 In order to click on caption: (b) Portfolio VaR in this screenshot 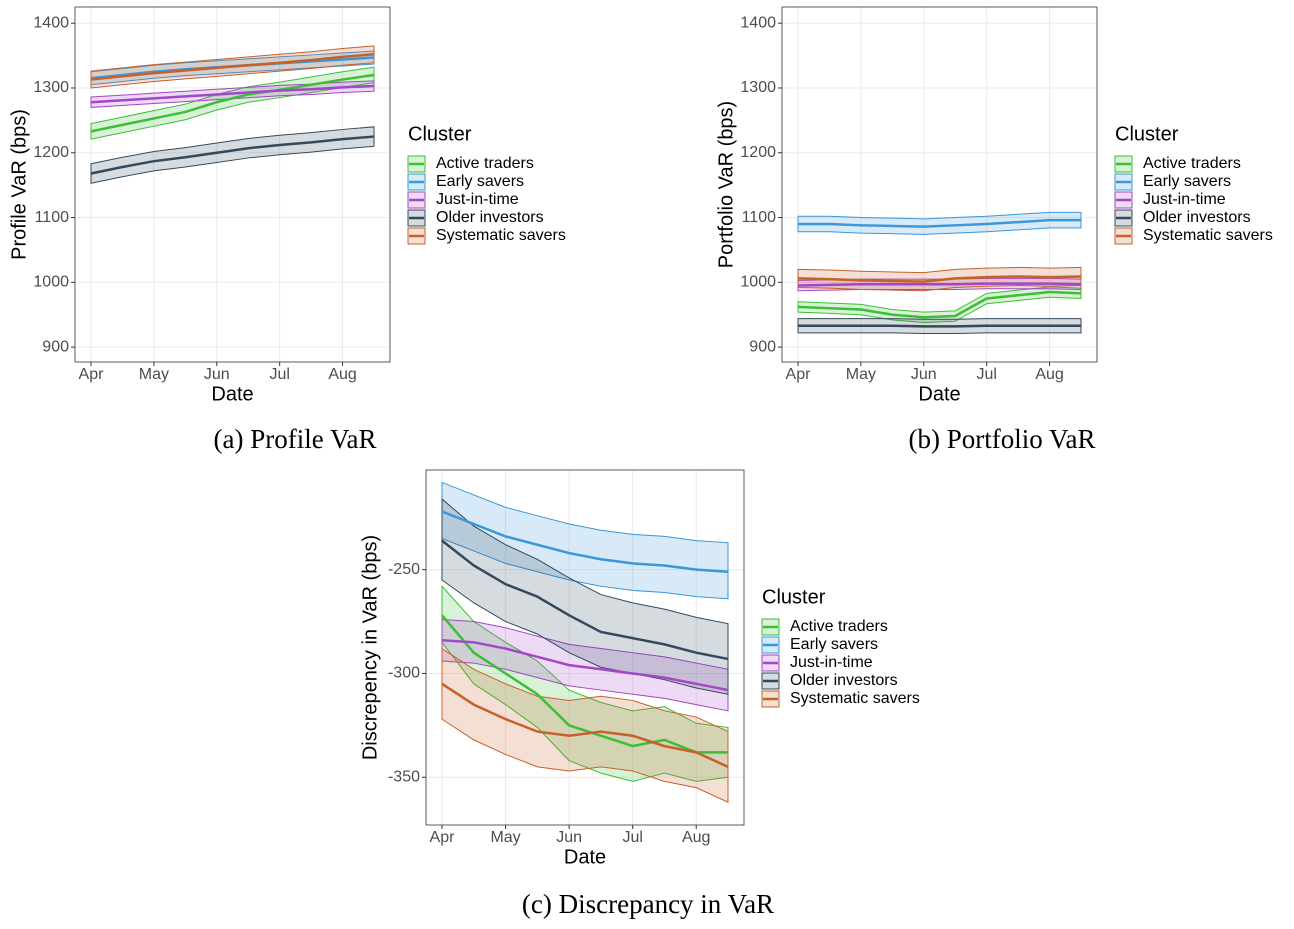, I will do `click(1002, 439)`.